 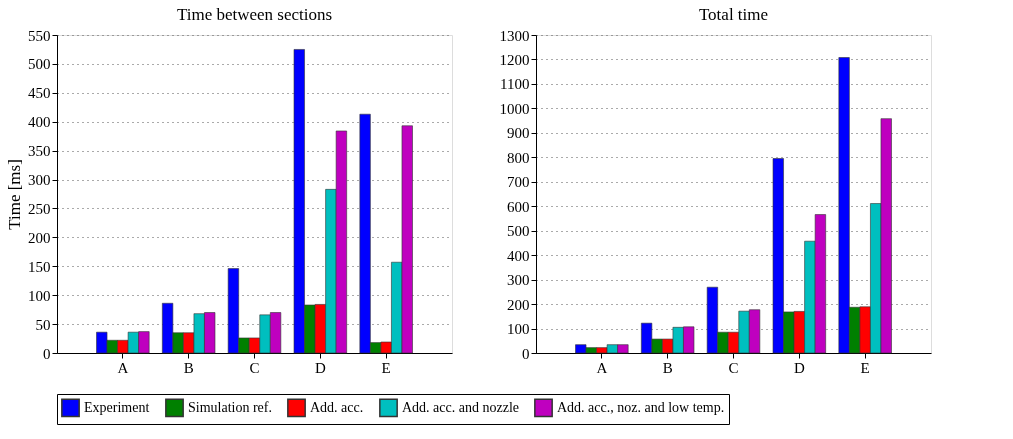 I want to click on legend-label: Simulation ref., so click(x=230, y=407).